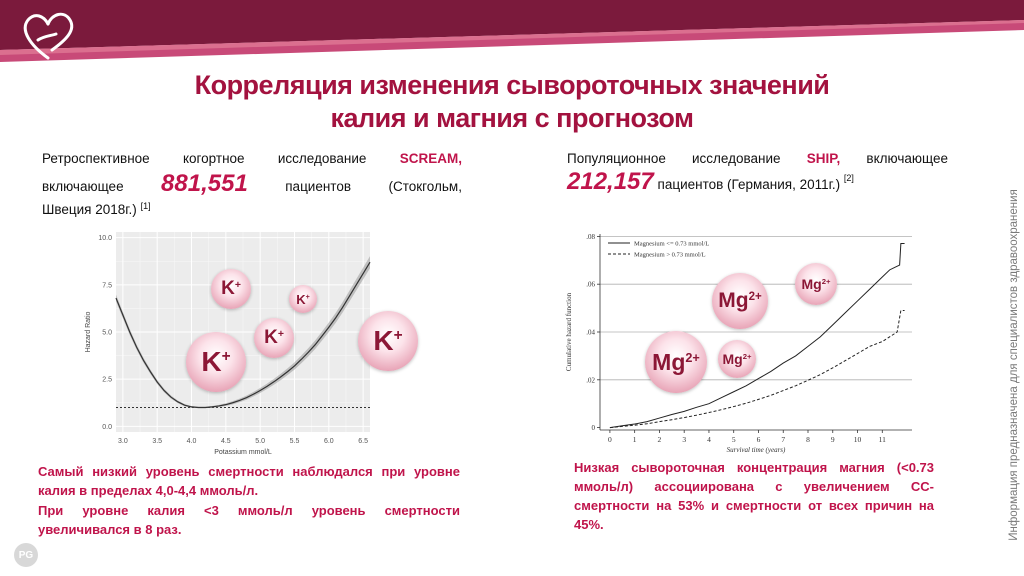 The image size is (1024, 576). I want to click on ship-line2: 212,157 пациентов (Германия, 2011г.) [2], so click(757, 183).